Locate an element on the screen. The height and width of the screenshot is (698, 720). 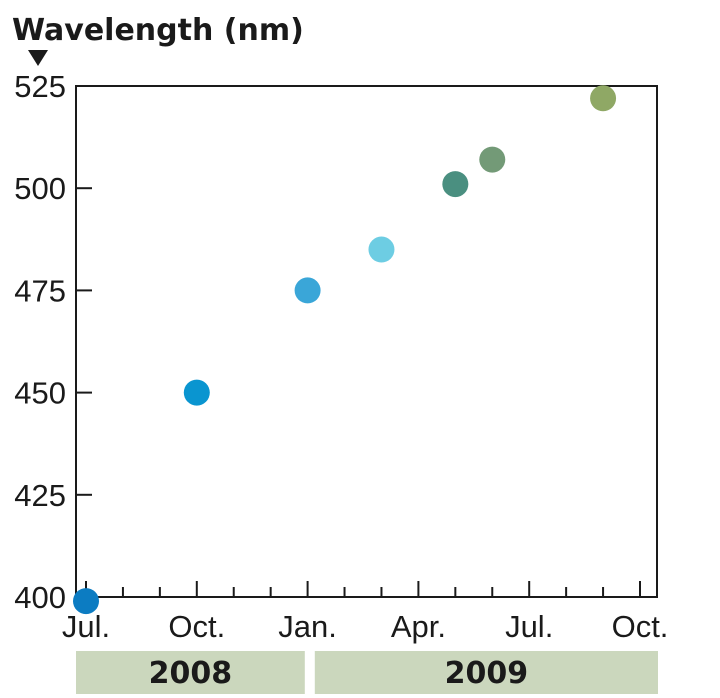
year-band-label: 2009 is located at coordinates (487, 673).